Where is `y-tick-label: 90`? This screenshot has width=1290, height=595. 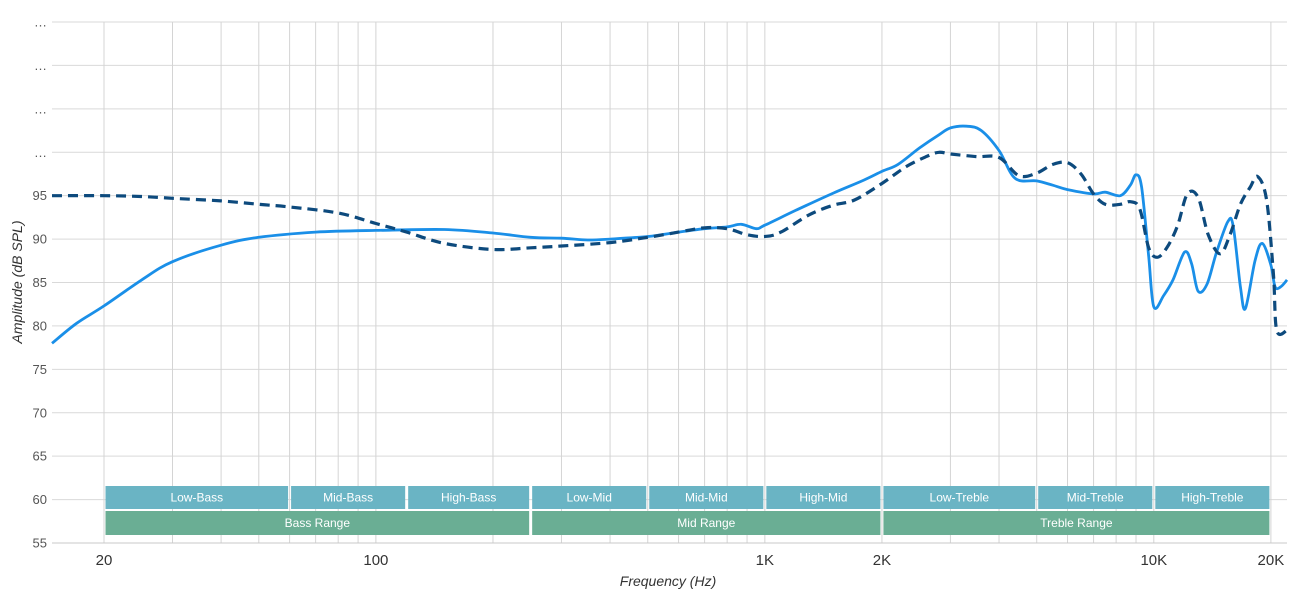 y-tick-label: 90 is located at coordinates (40, 239).